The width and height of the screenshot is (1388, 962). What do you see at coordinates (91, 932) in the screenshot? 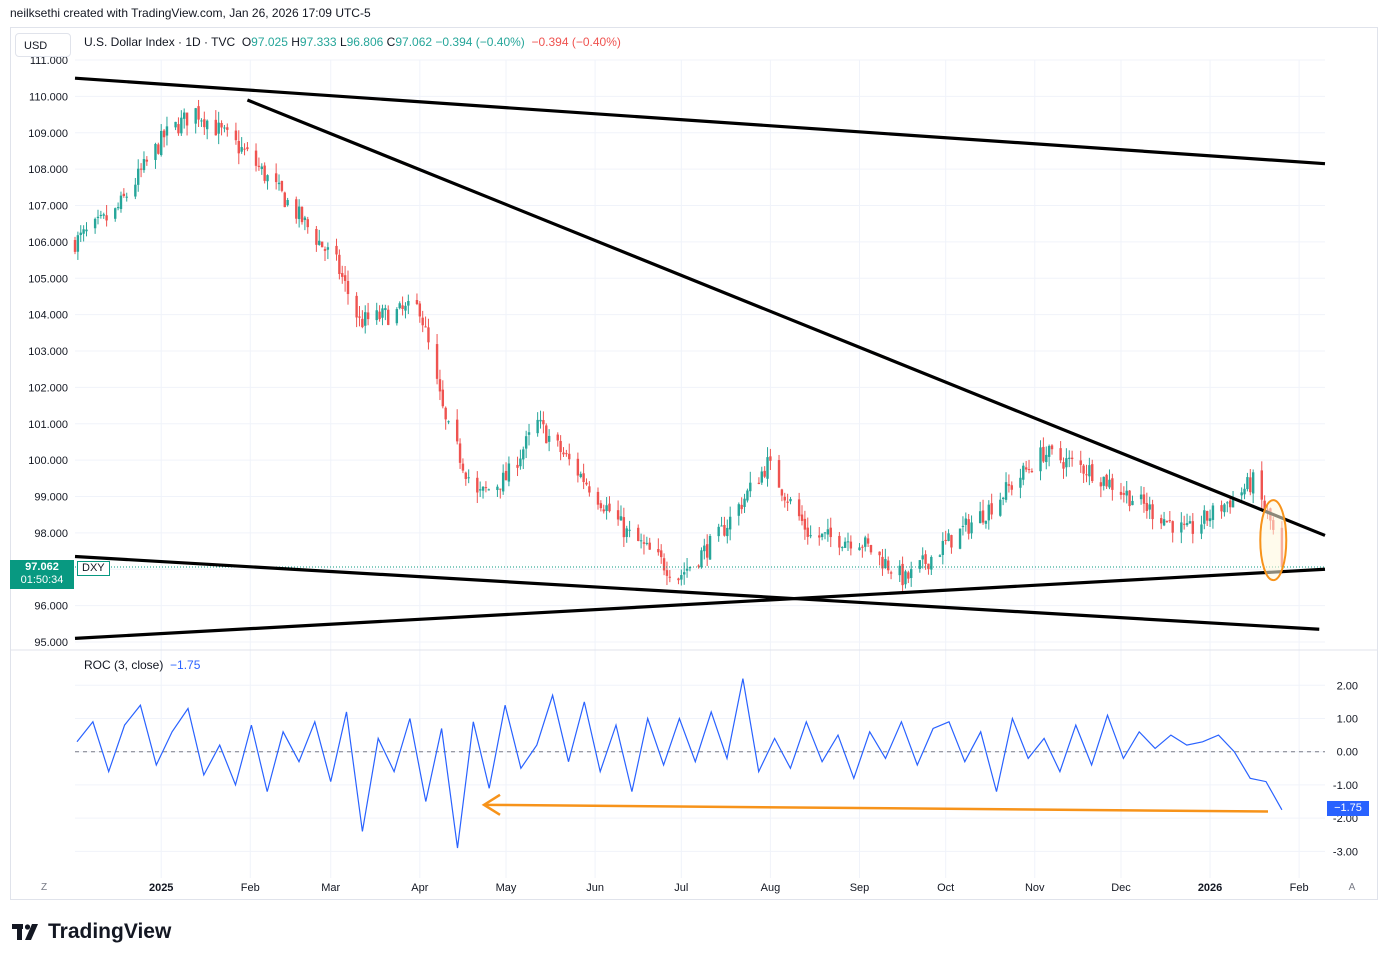
I see `tradingview-logo: TradingView` at bounding box center [91, 932].